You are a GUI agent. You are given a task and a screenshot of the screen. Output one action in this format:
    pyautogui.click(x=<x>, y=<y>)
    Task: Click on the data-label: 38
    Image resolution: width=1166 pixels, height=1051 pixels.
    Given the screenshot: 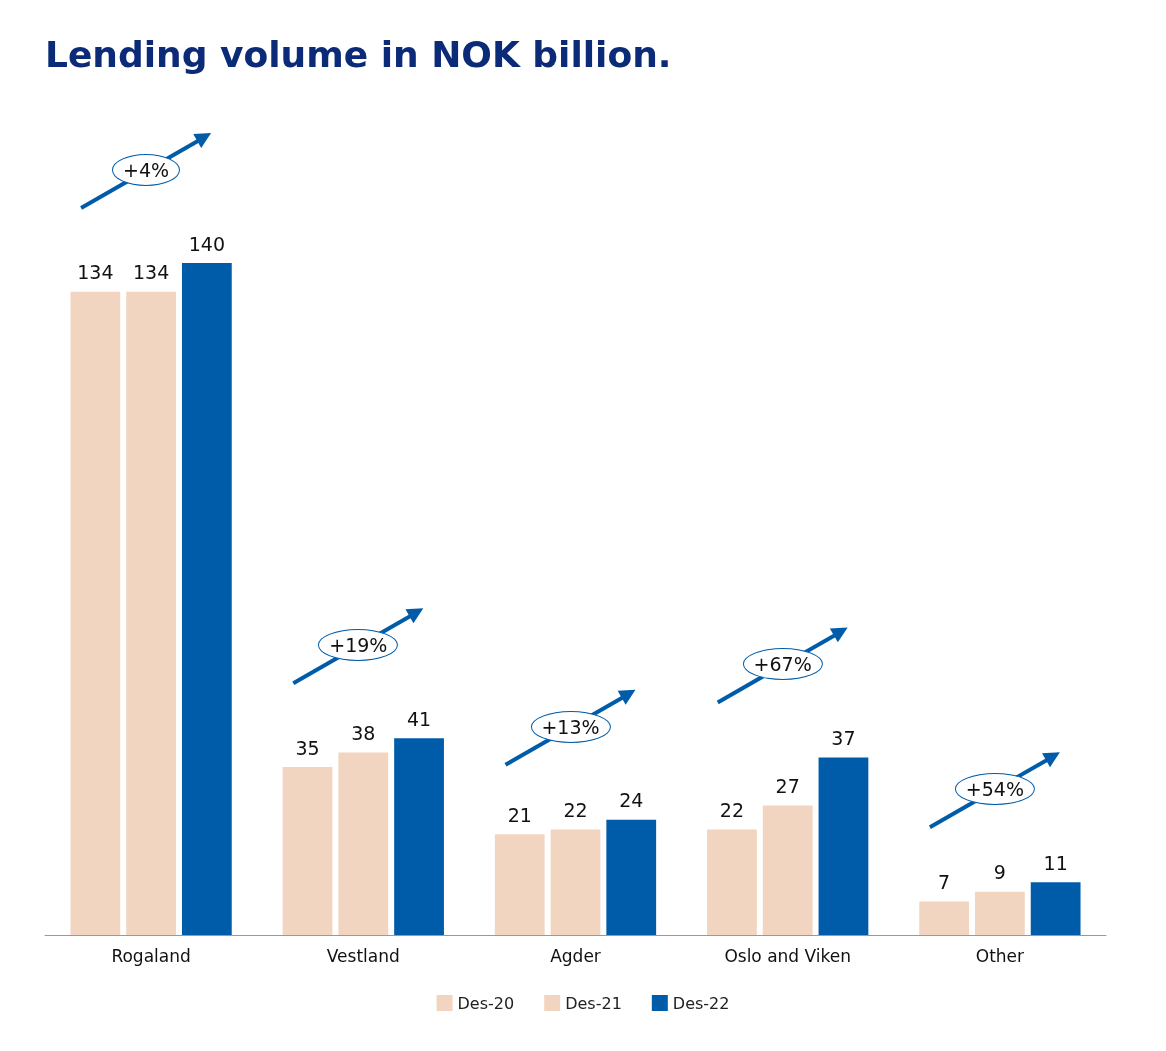 What is the action you would take?
    pyautogui.click(x=363, y=733)
    